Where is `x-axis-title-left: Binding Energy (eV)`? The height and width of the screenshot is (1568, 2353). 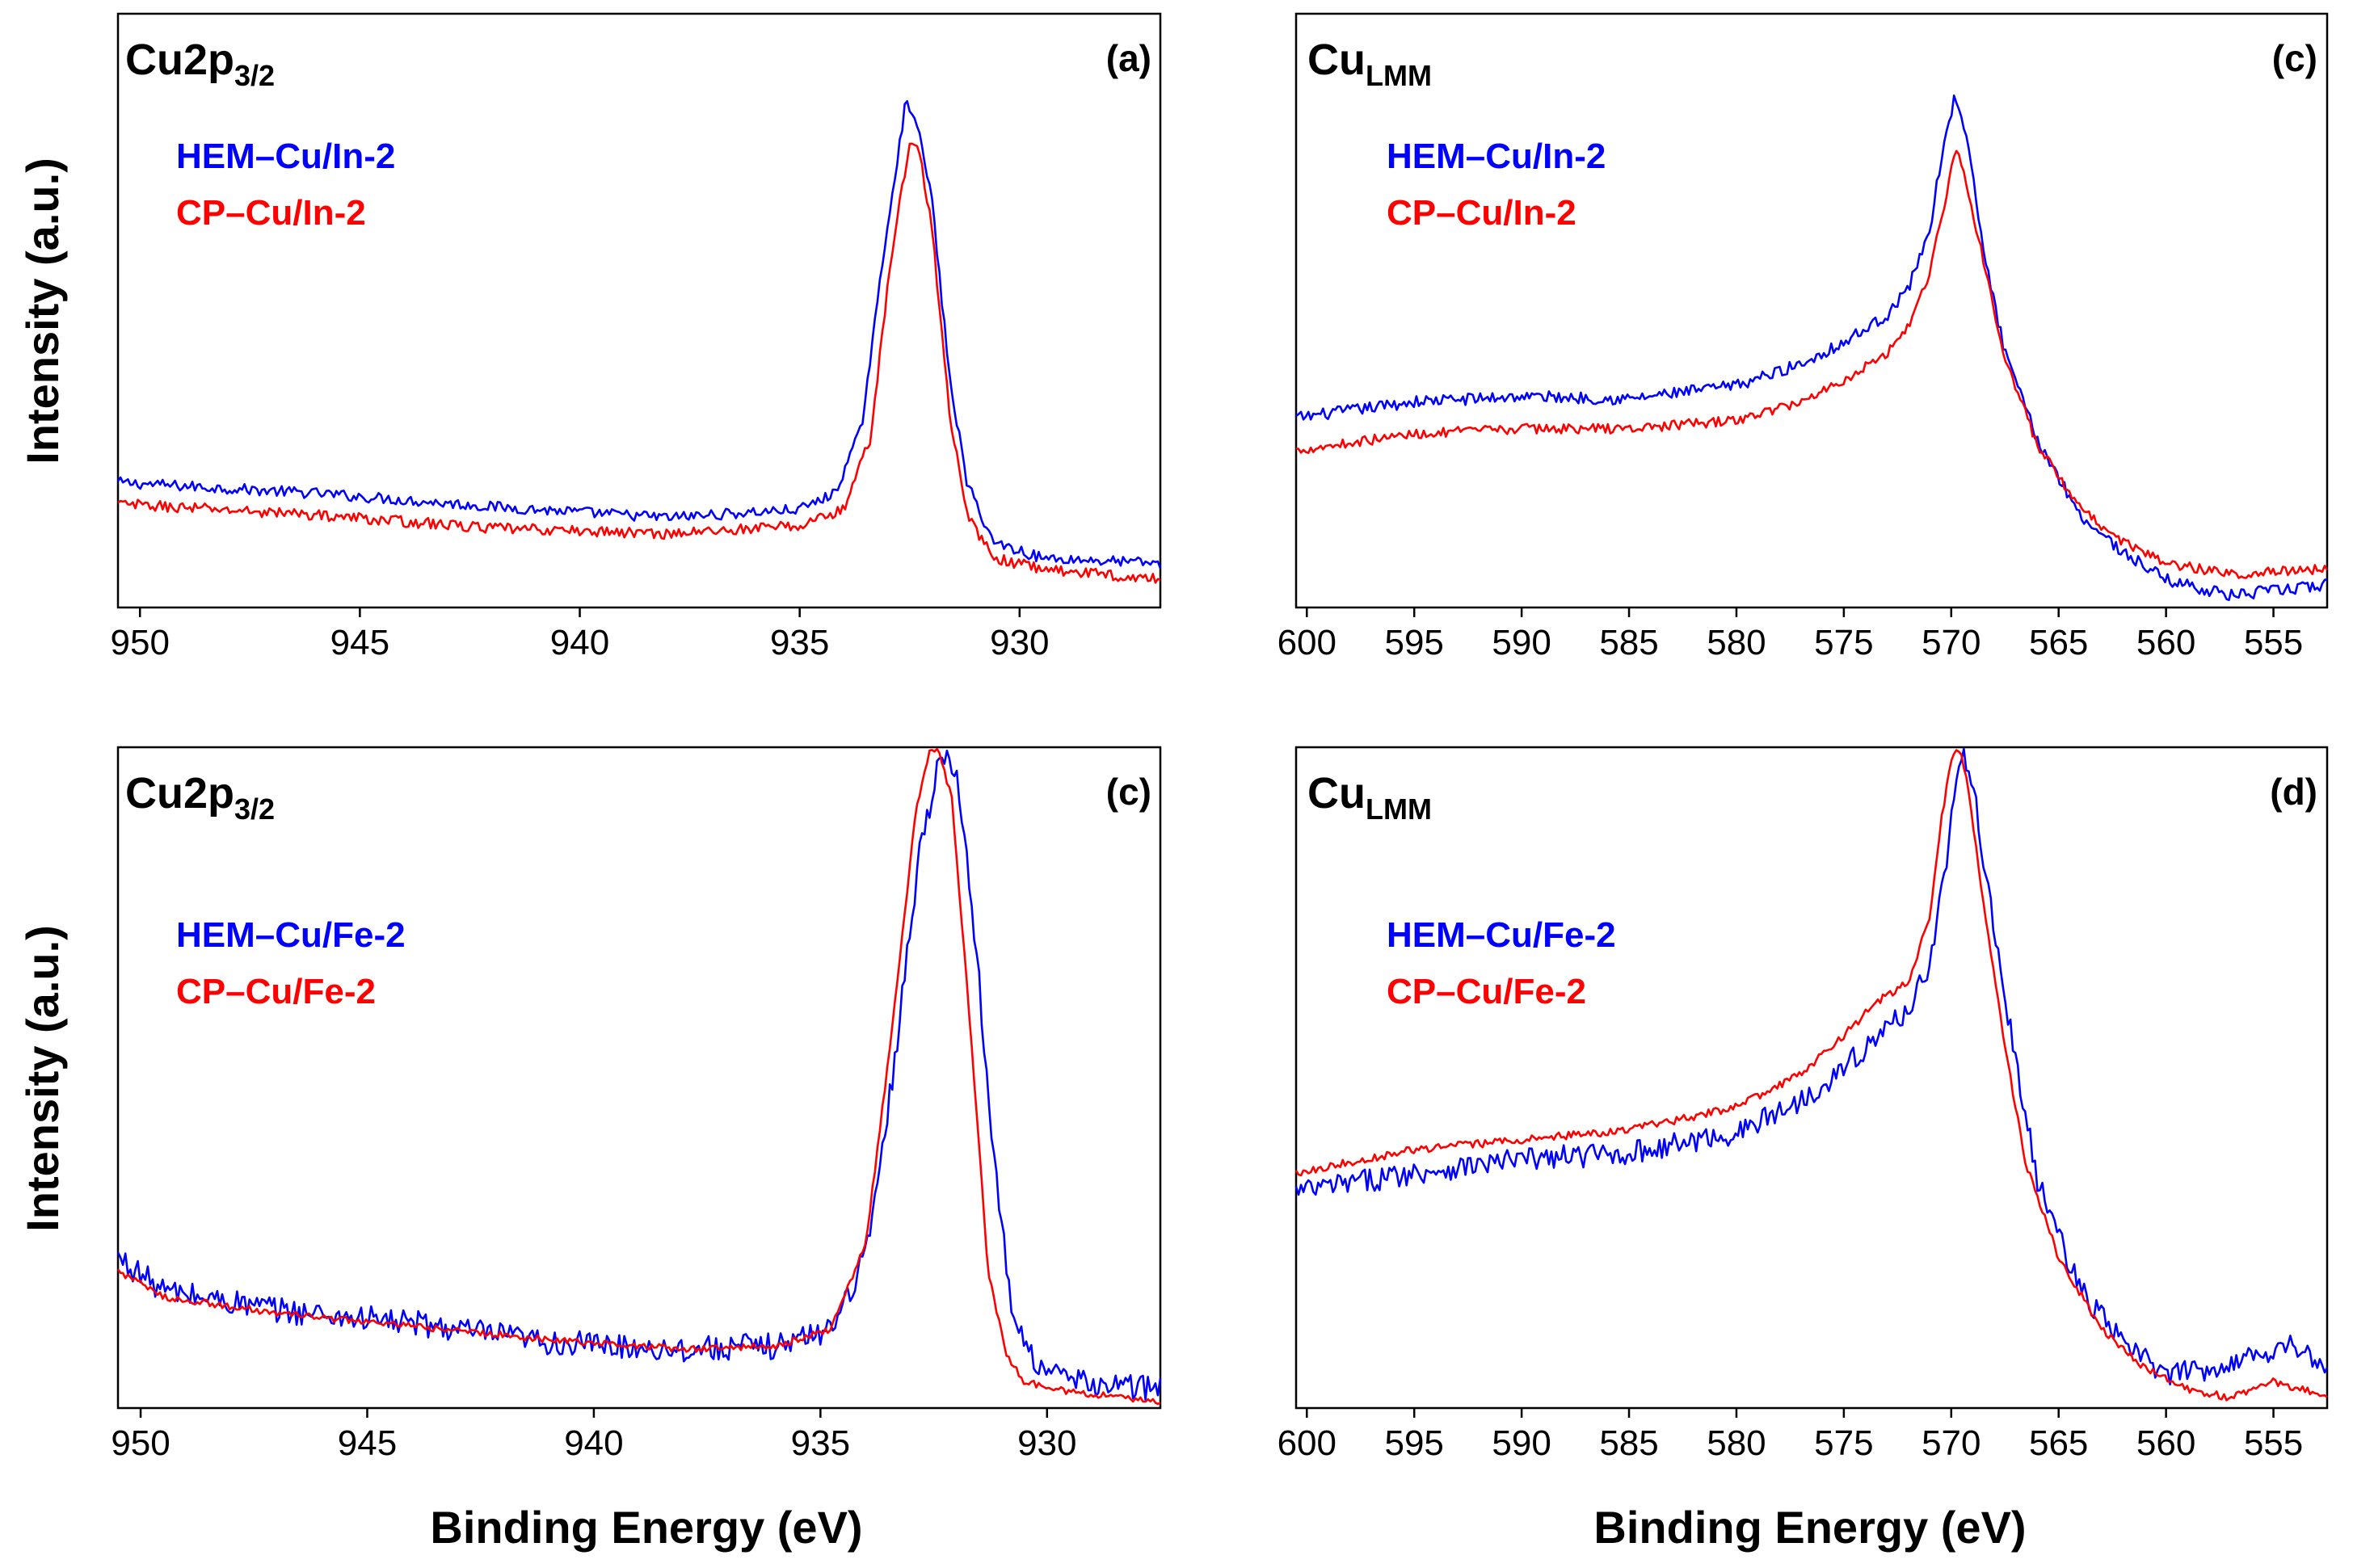
x-axis-title-left: Binding Energy (eV) is located at coordinates (646, 1527).